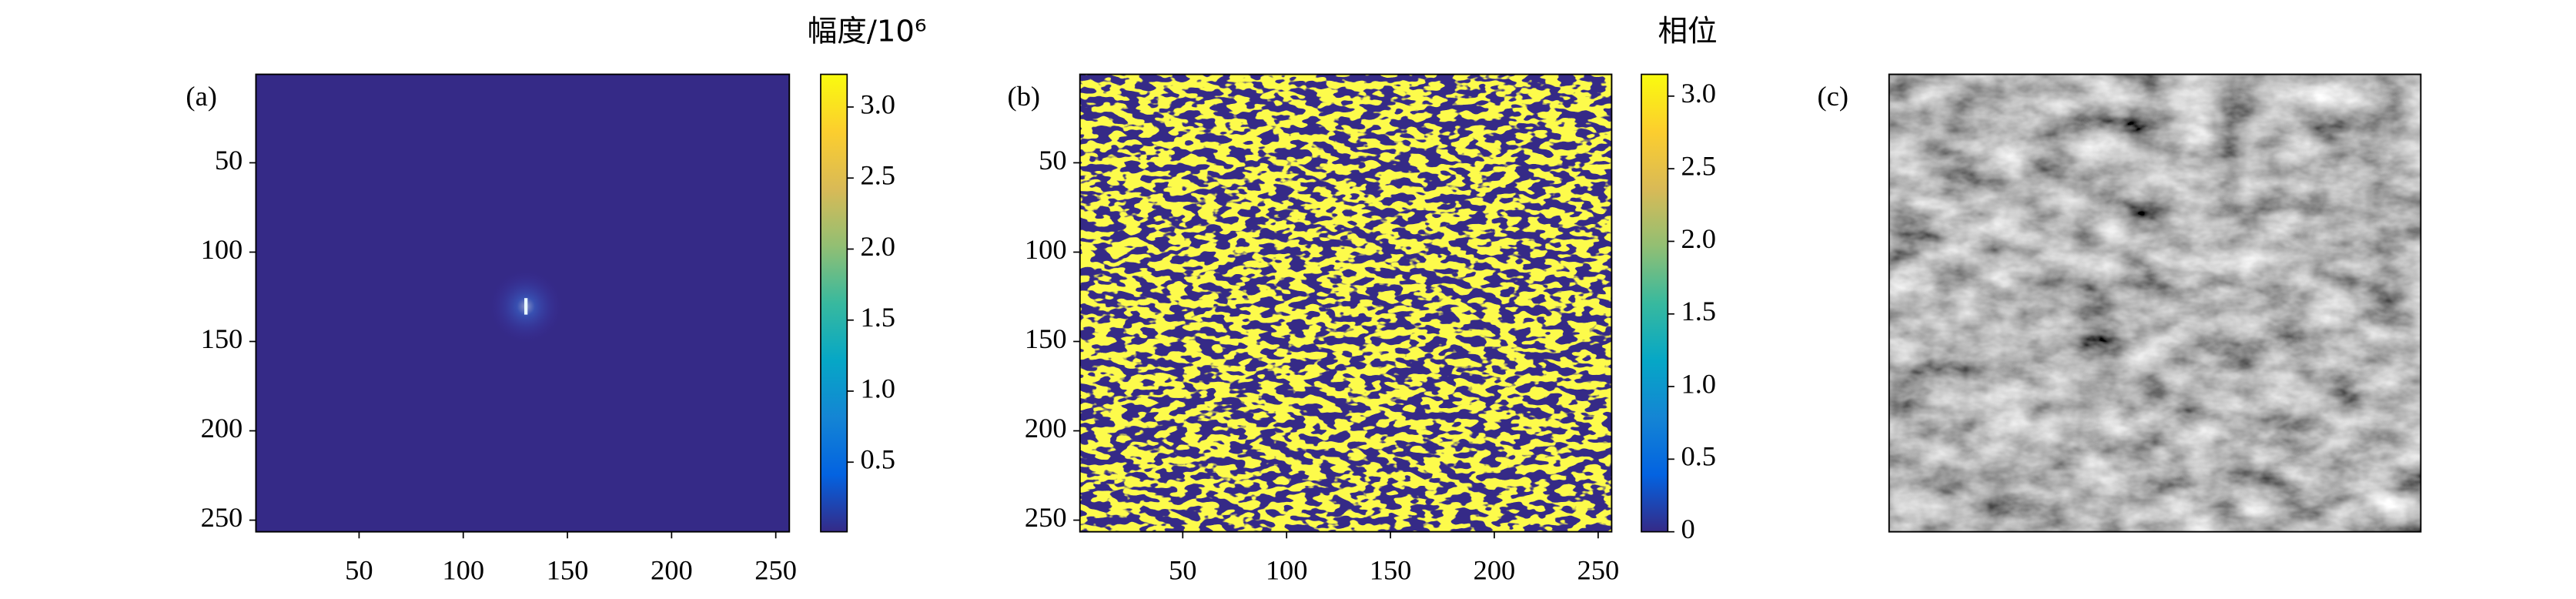  I want to click on center-peak, so click(526, 306).